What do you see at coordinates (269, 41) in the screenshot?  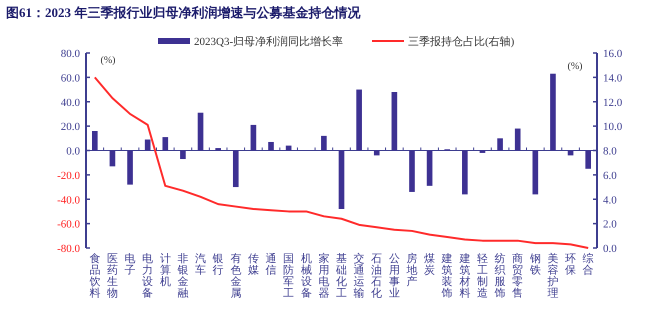 I see `legend-label: 2023Q3-归母净利润同比增长率` at bounding box center [269, 41].